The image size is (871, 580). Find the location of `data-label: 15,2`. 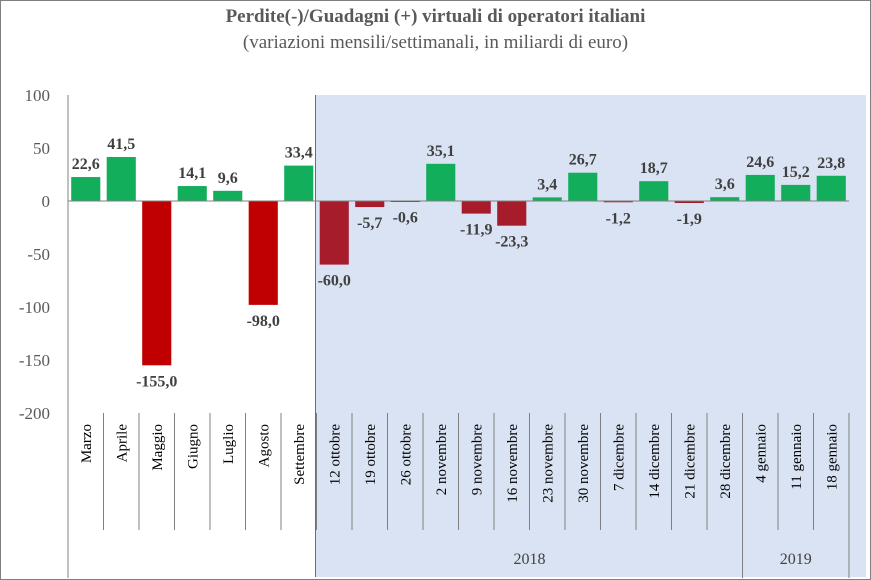

data-label: 15,2 is located at coordinates (796, 172).